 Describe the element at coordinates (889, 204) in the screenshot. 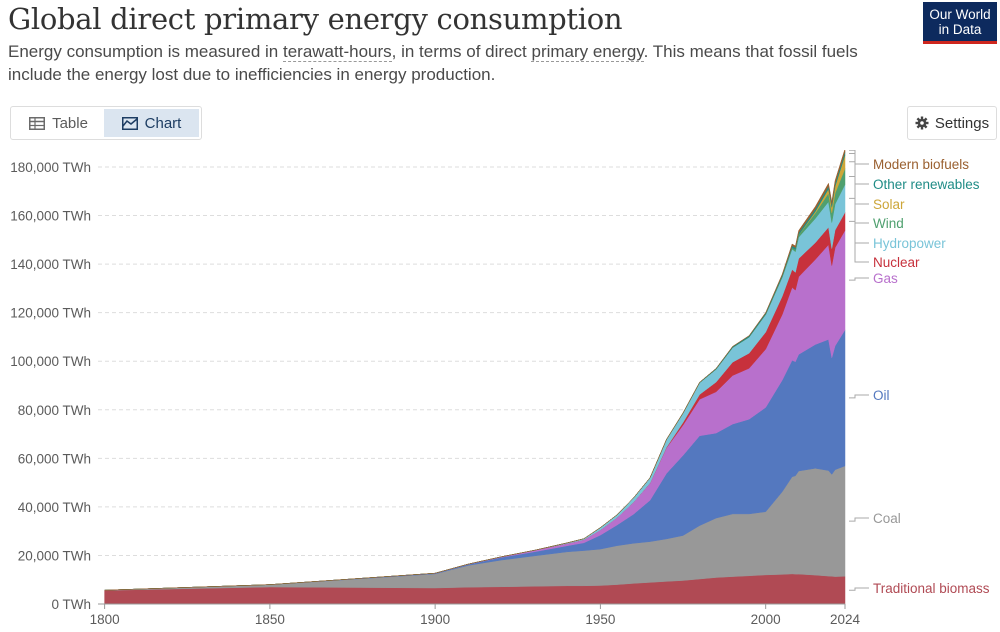

I see `legend-label-solar: Solar` at that location.